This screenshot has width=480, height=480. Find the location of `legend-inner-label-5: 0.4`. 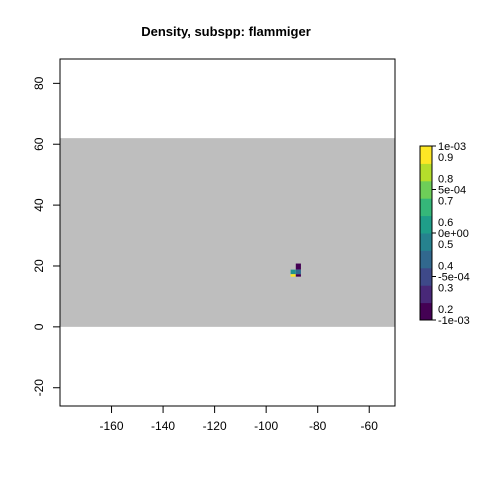

legend-inner-label-5: 0.4 is located at coordinates (445, 267).